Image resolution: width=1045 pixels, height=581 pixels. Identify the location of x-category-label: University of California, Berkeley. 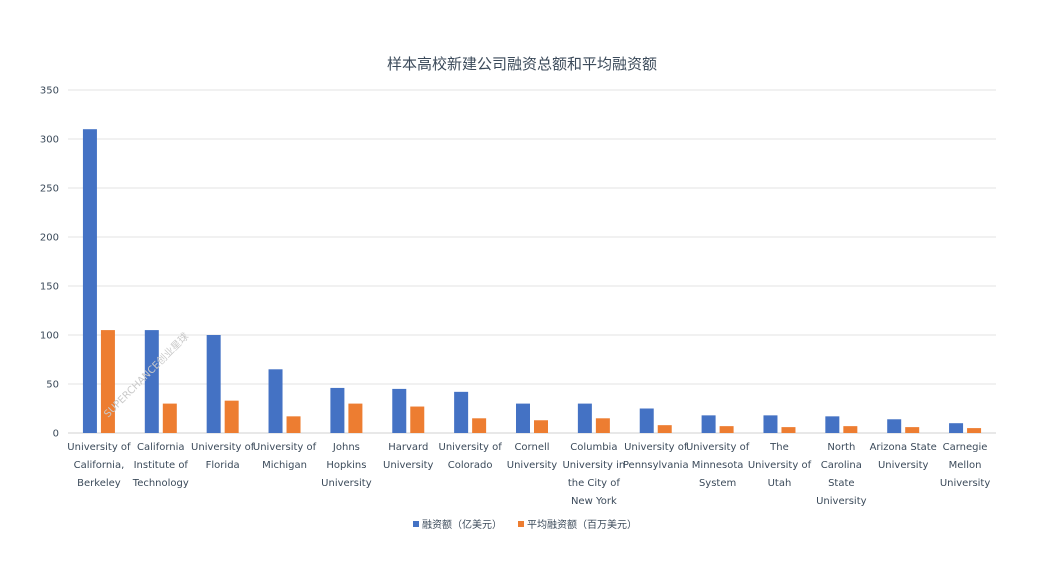
(99, 465).